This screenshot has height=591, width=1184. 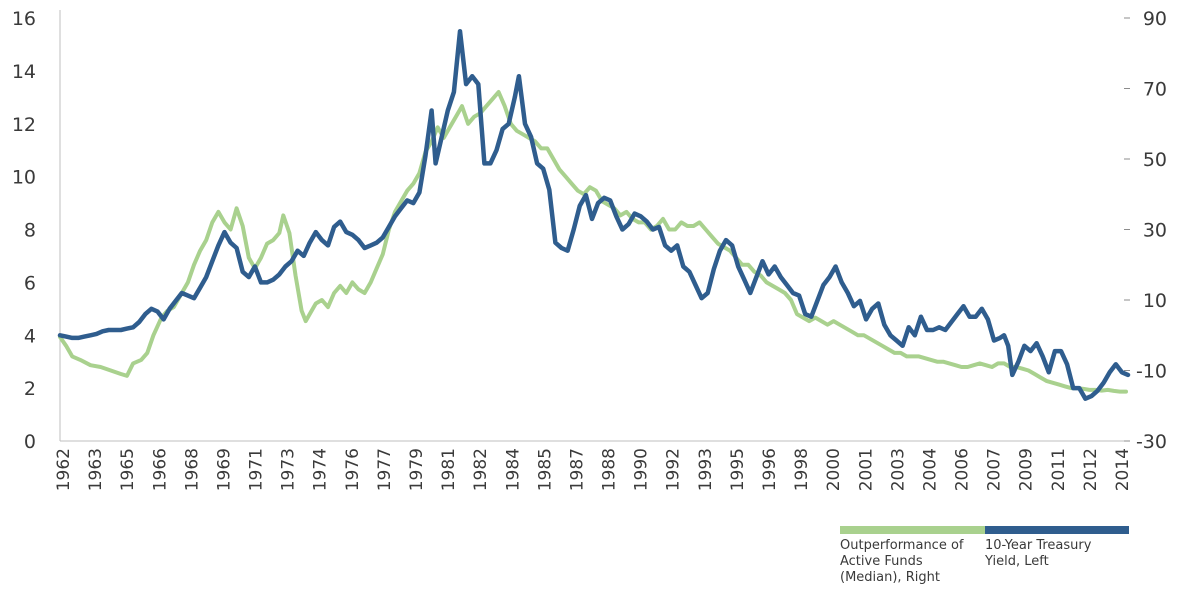 I want to click on y-left-tick-label: 8, so click(x=30, y=231).